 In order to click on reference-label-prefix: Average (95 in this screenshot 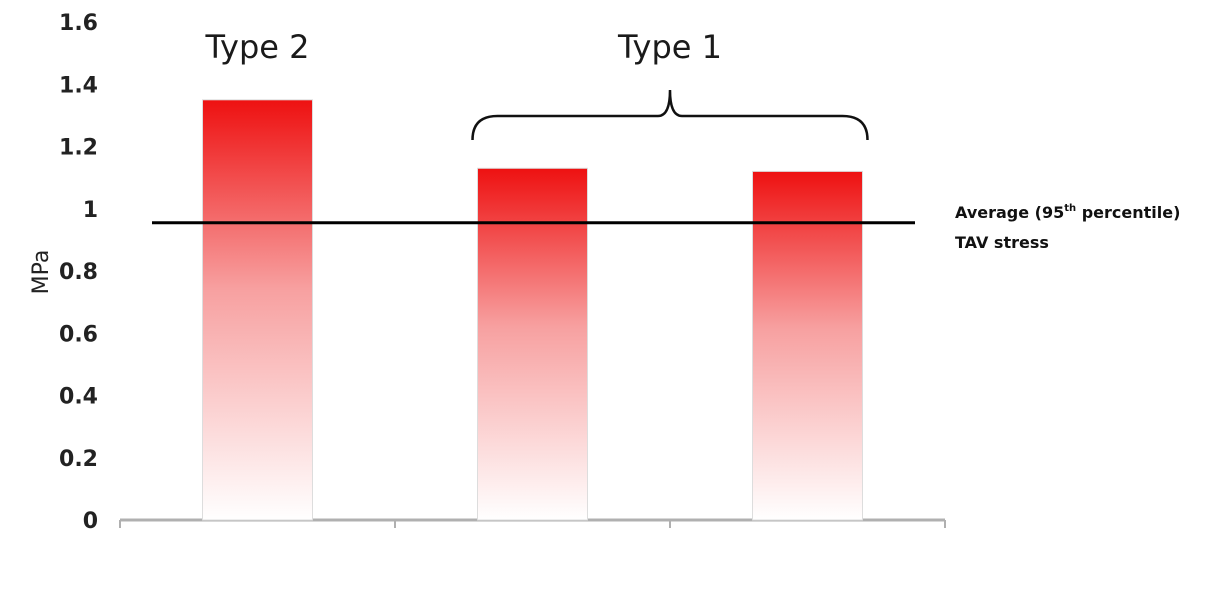, I will do `click(1009, 212)`.